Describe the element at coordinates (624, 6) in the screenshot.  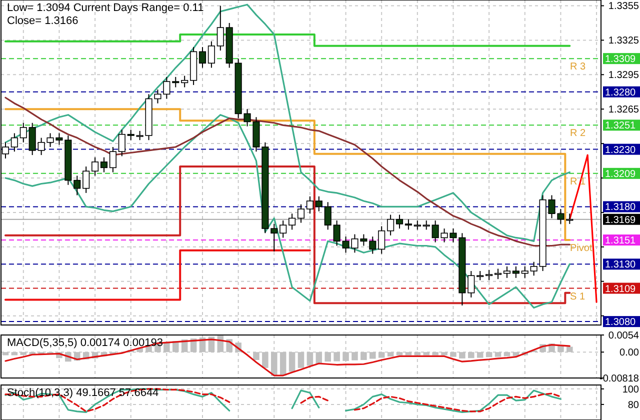
I see `y-tick-label: 1.3355` at that location.